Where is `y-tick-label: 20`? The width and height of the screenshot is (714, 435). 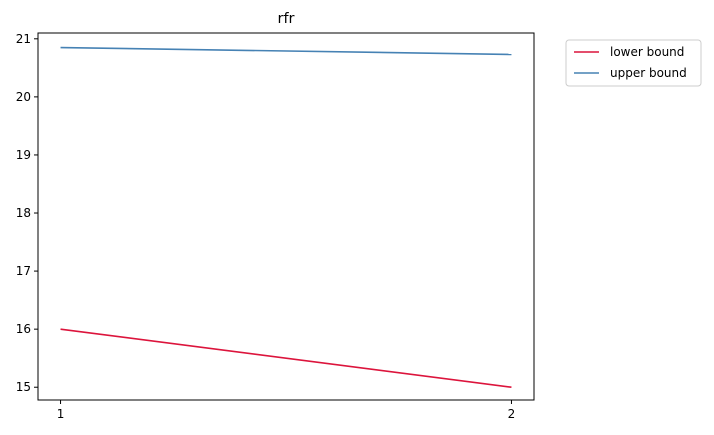 y-tick-label: 20 is located at coordinates (23, 97).